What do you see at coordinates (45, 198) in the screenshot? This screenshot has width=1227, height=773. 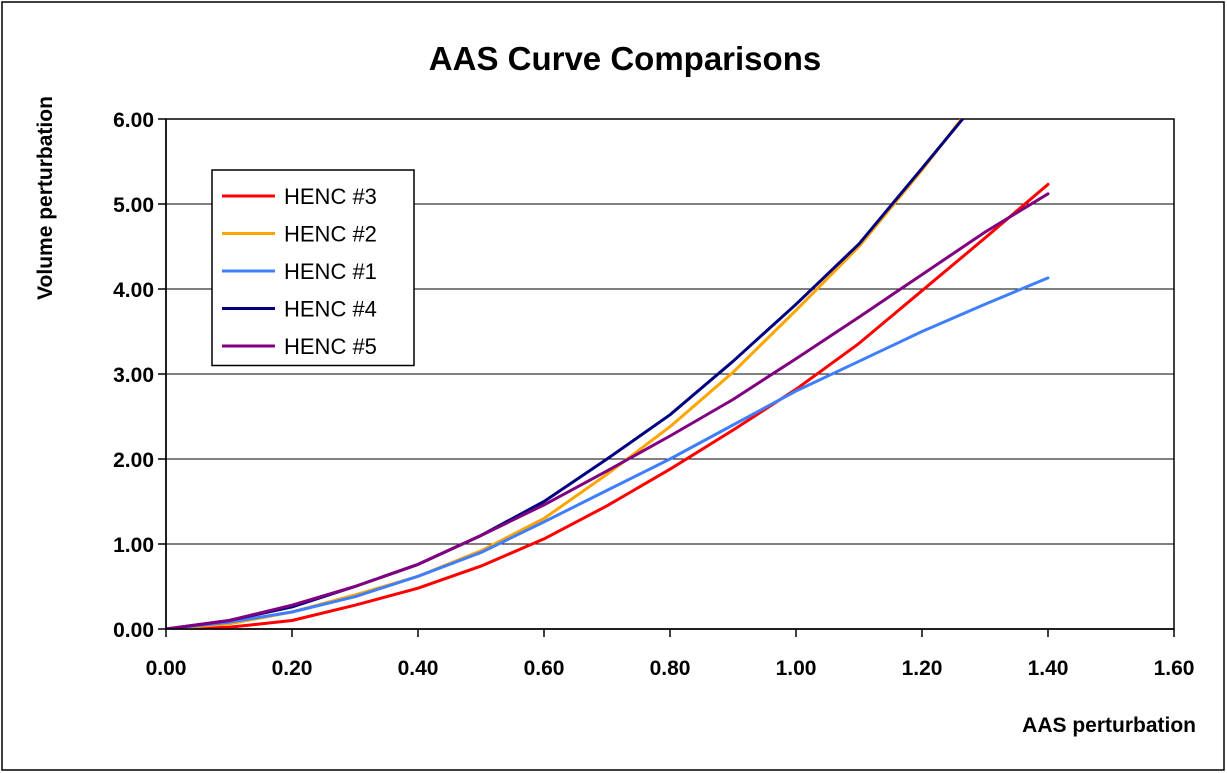 I see `y-axis-label: Volume perturbation` at bounding box center [45, 198].